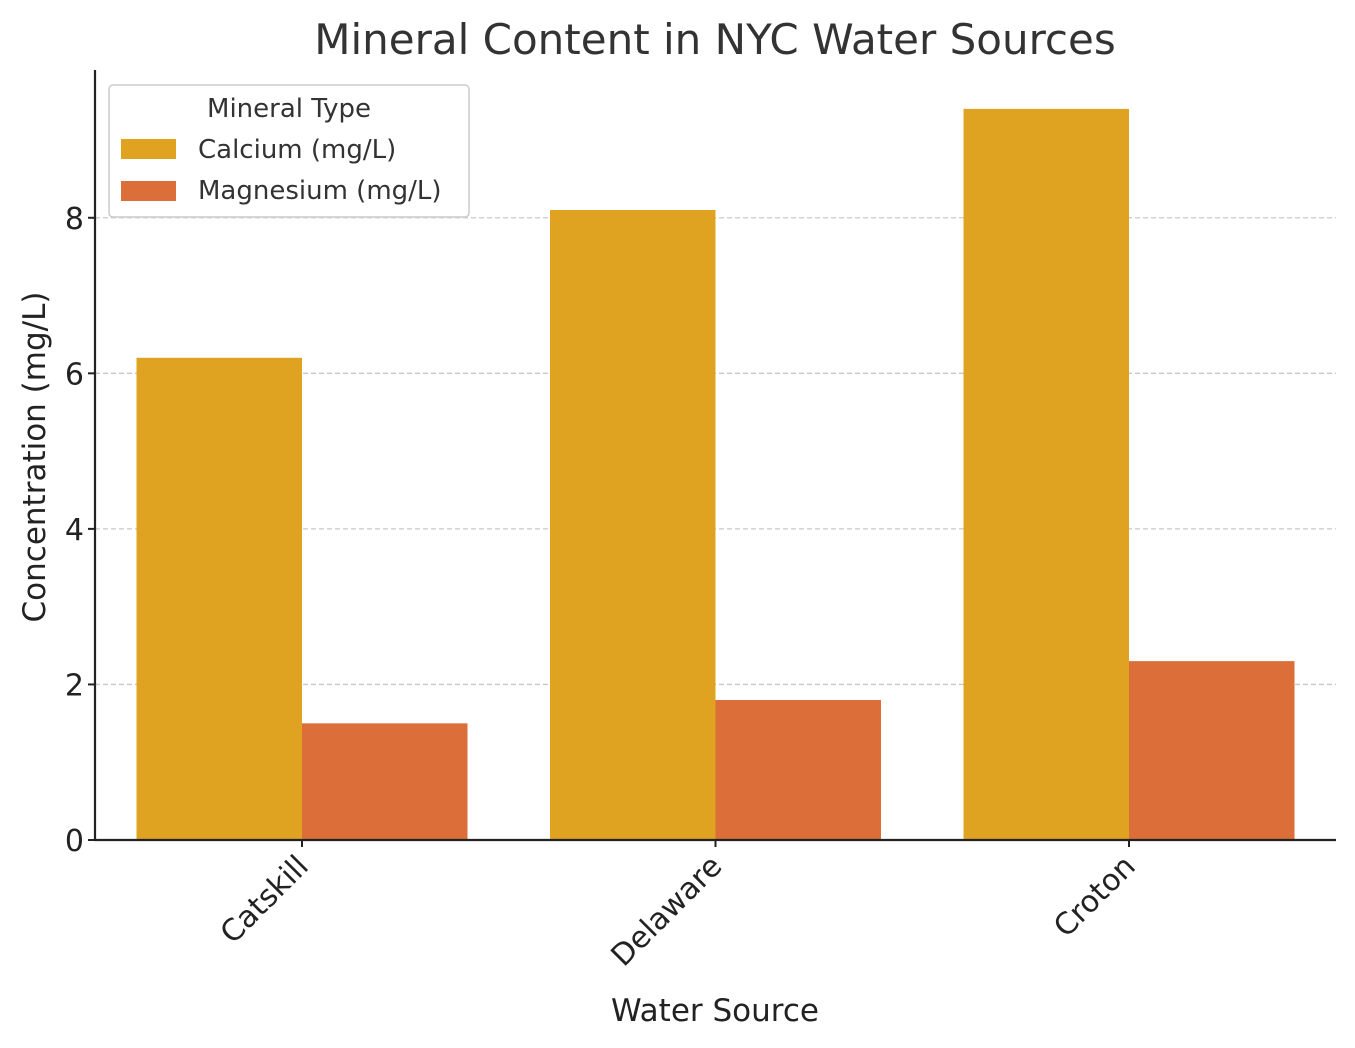 This screenshot has width=1355, height=1048. What do you see at coordinates (1212, 750) in the screenshot?
I see `bar-croton-magnesium` at bounding box center [1212, 750].